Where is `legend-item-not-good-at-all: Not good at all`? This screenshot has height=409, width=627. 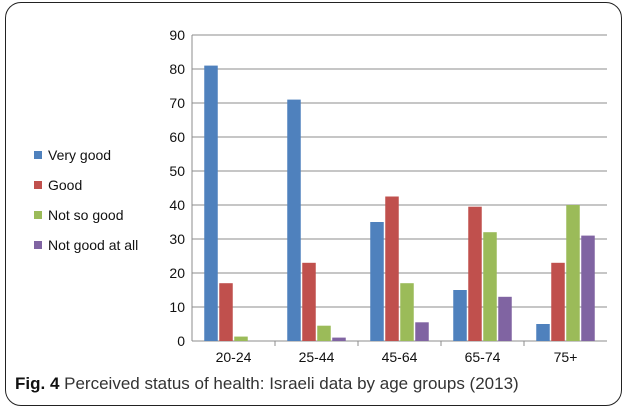
legend-item-not-good-at-all: Not good at all is located at coordinates (86, 245).